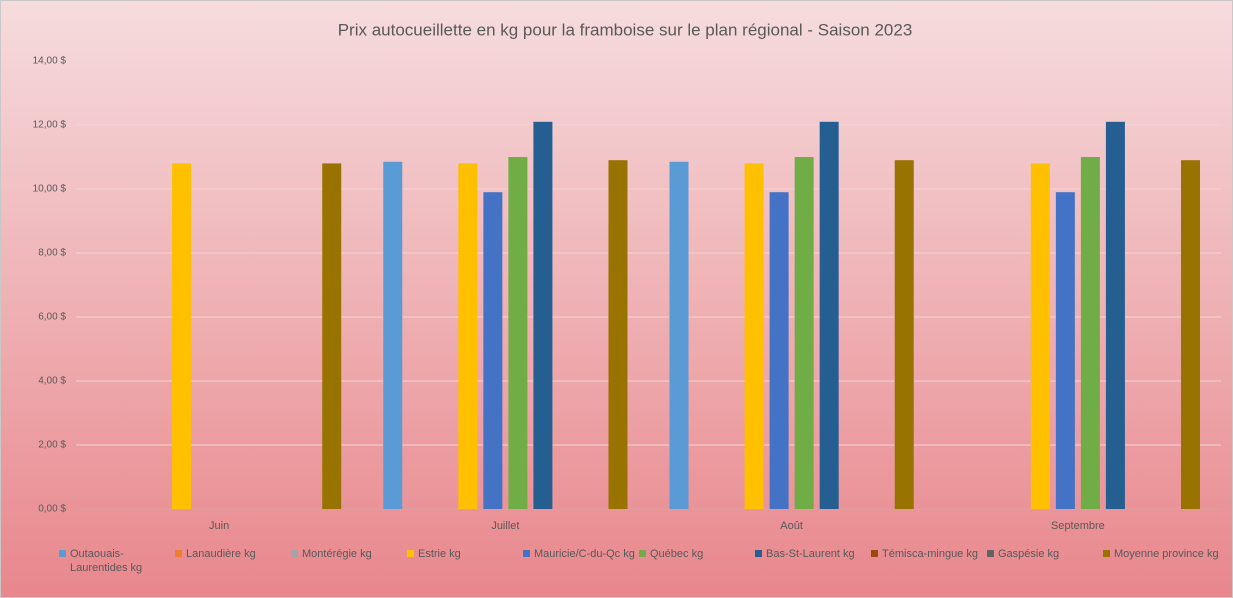 The image size is (1233, 598). Describe the element at coordinates (1045, 561) in the screenshot. I see `legend-item: Gaspésie kg` at that location.